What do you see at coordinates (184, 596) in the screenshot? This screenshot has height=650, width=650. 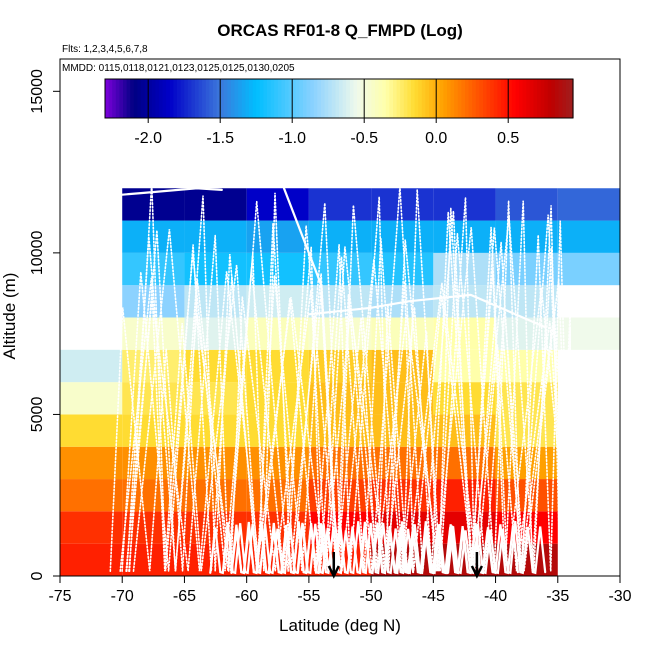 I see `x-tick-label: -65` at bounding box center [184, 596].